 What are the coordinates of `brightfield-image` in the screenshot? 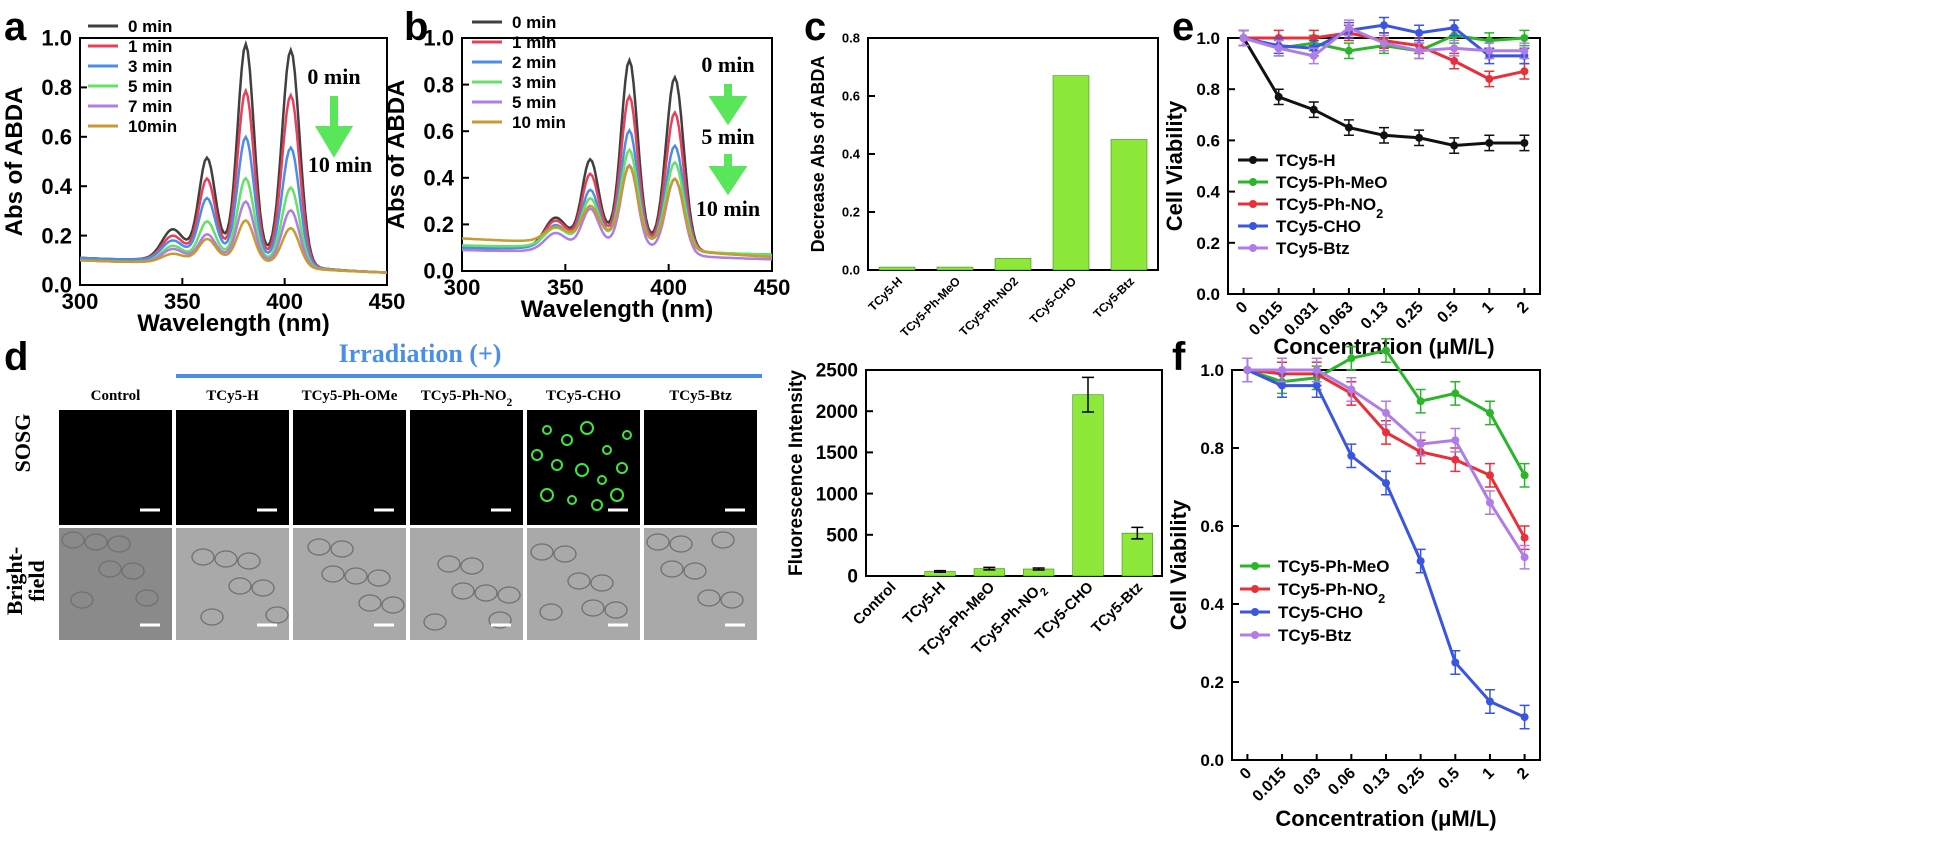 It's located at (700, 584).